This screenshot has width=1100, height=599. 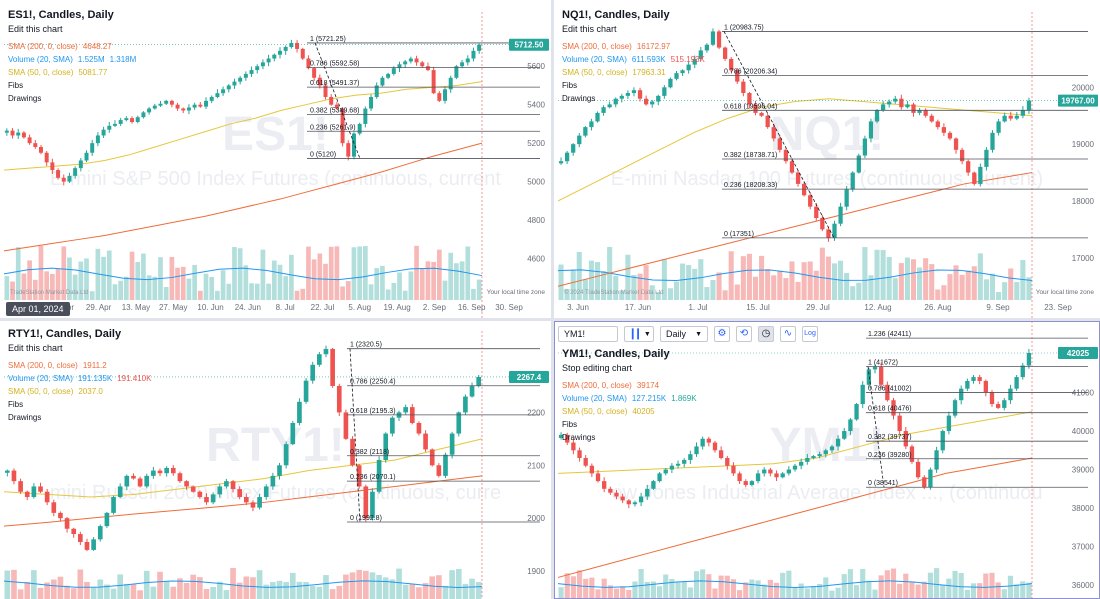 What do you see at coordinates (616, 15) in the screenshot?
I see `symbol-title: NQ1!, Candles, Daily` at bounding box center [616, 15].